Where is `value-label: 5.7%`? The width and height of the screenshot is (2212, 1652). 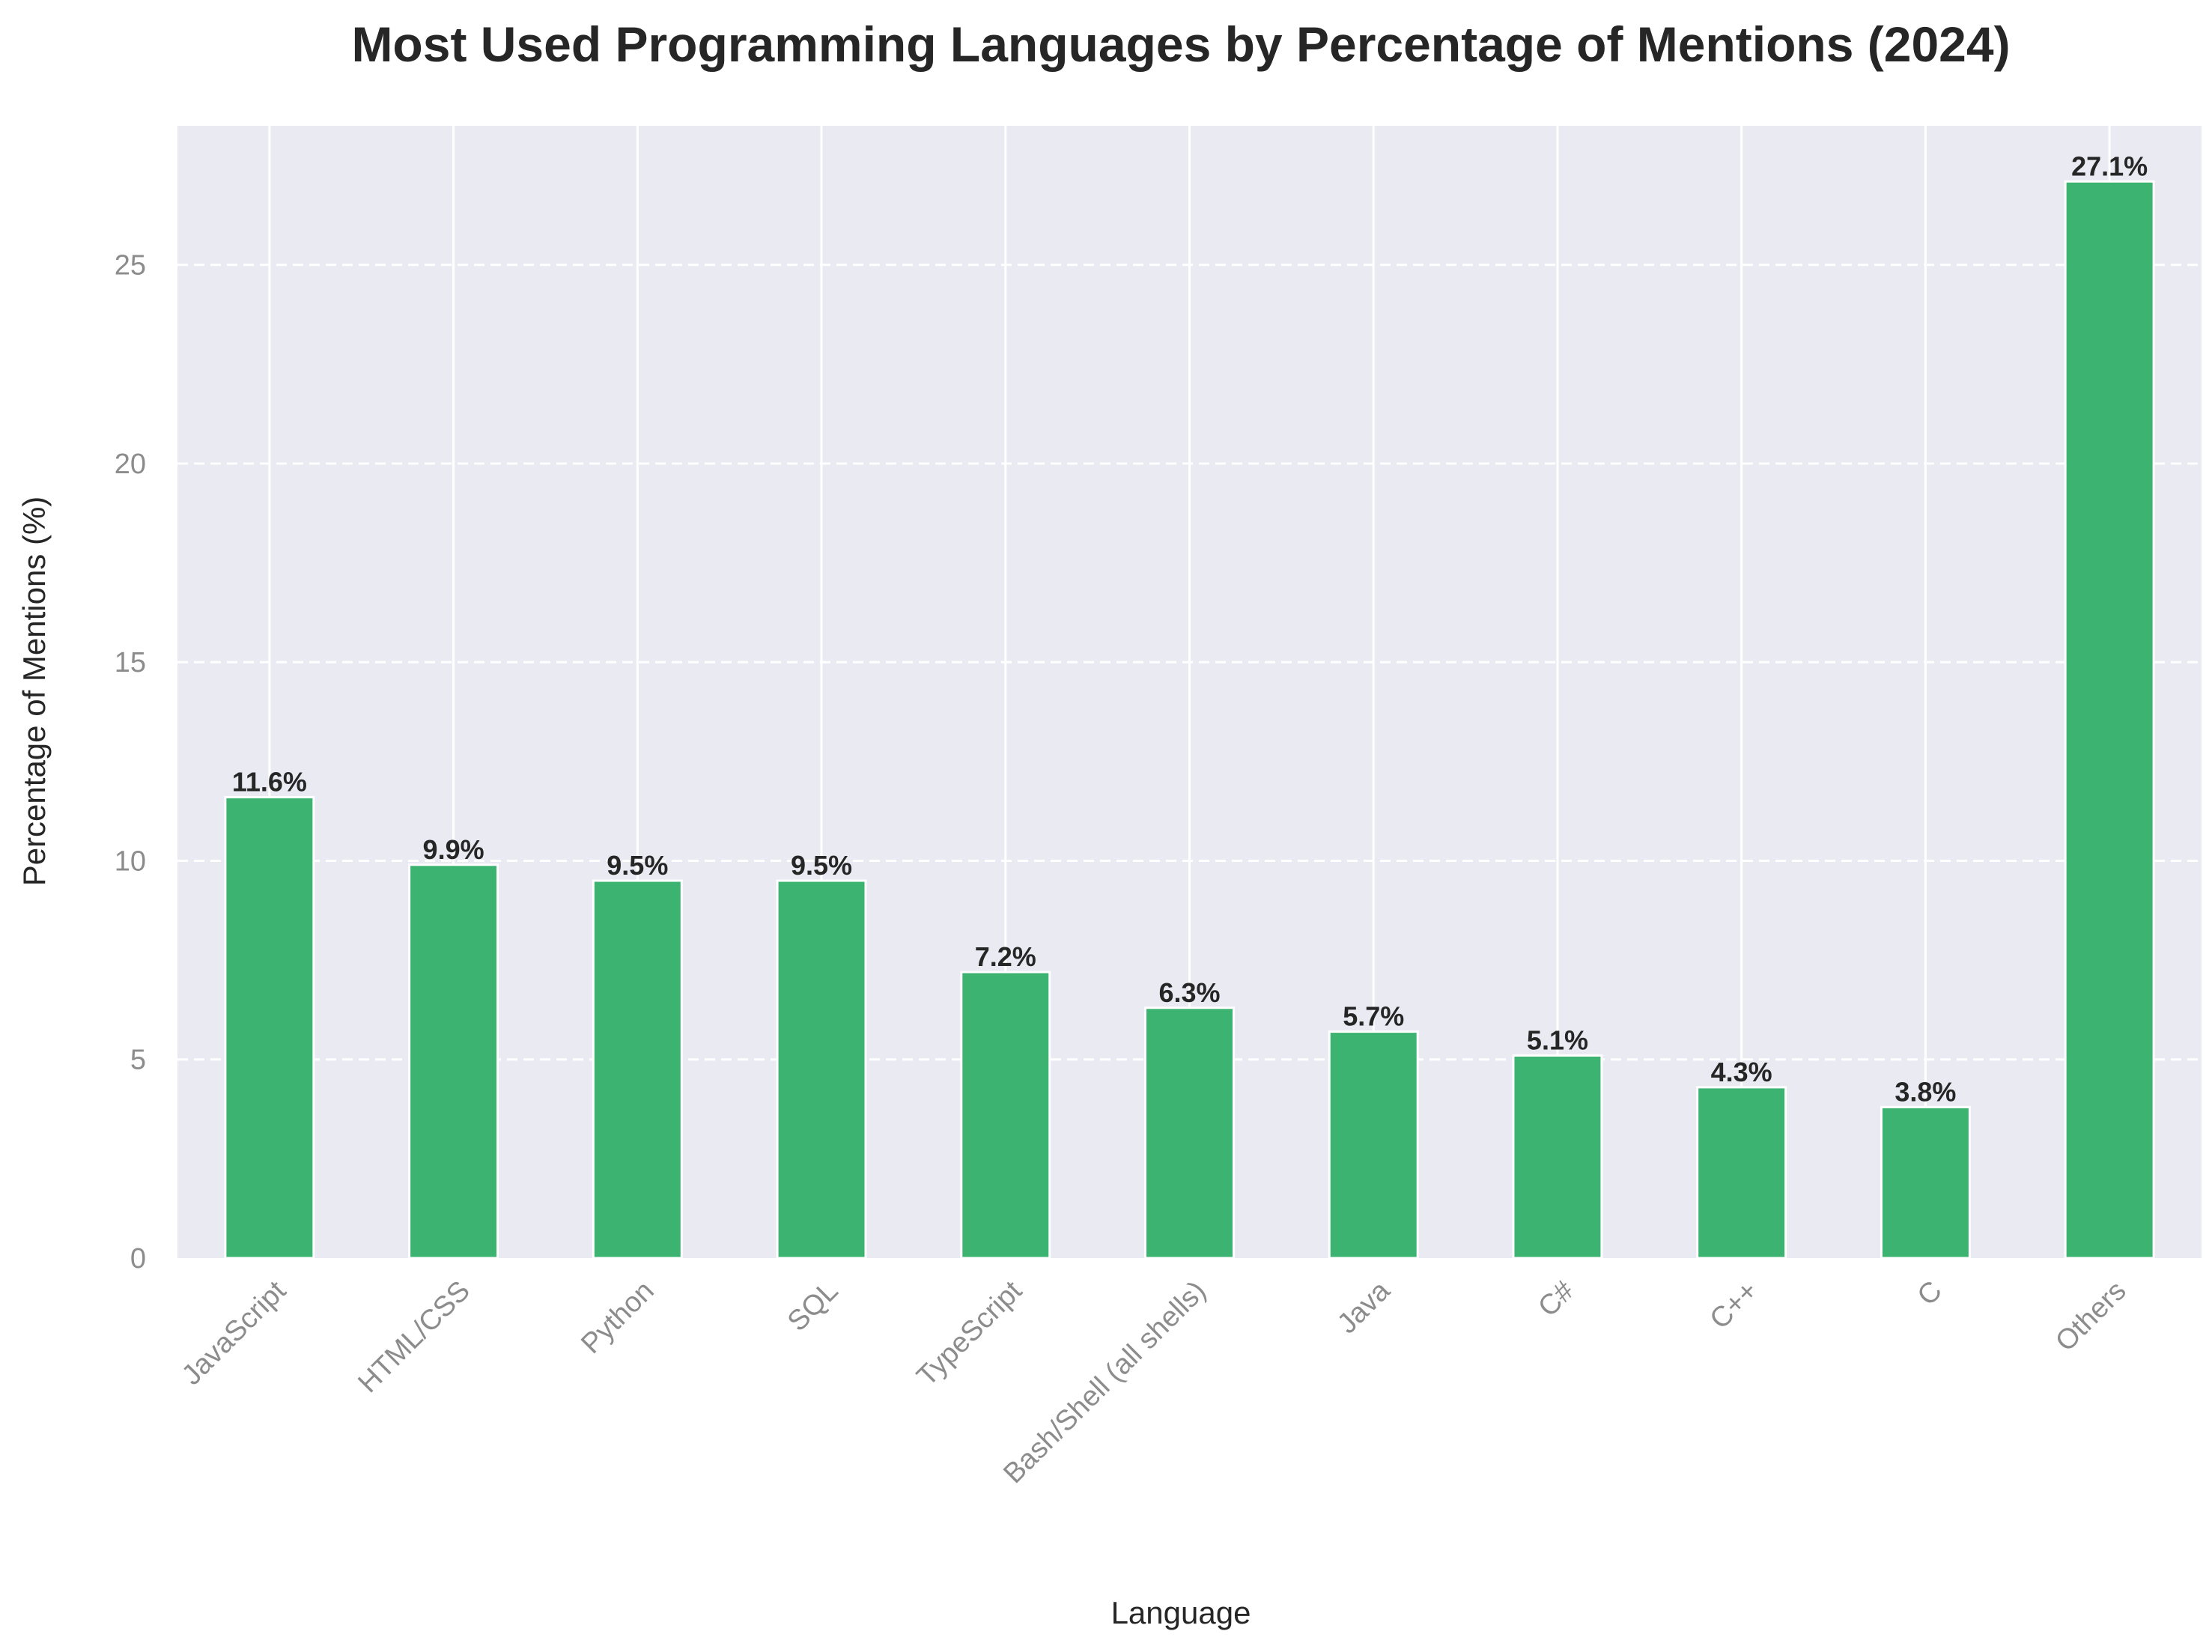 value-label: 5.7% is located at coordinates (1373, 1017).